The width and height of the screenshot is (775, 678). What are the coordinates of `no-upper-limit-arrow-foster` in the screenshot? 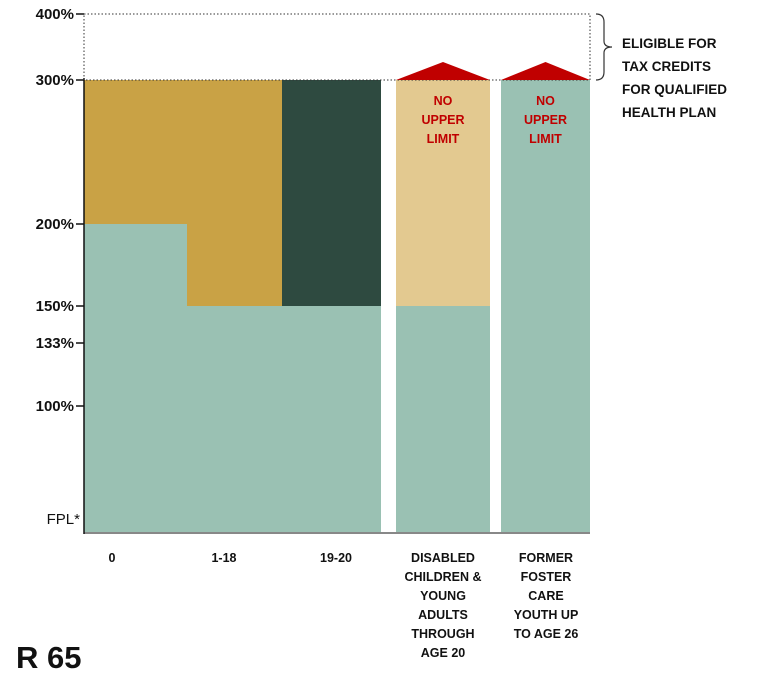 It's located at (545, 71).